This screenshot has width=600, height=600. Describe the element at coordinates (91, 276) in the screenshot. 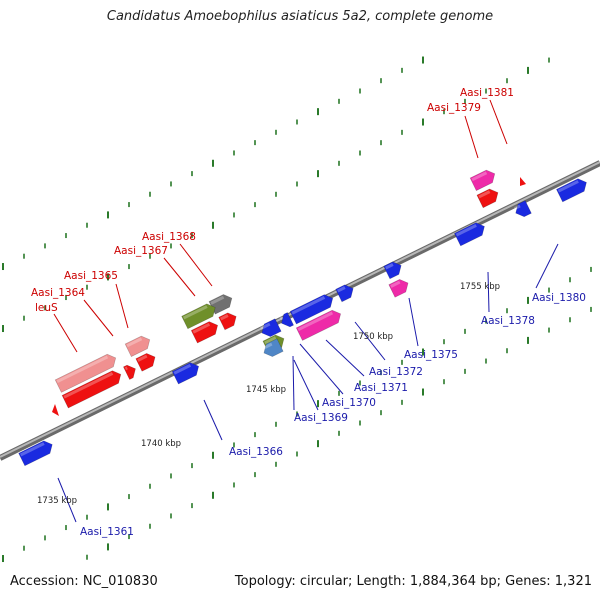

I see `gene-label: Aasi_1365` at that location.